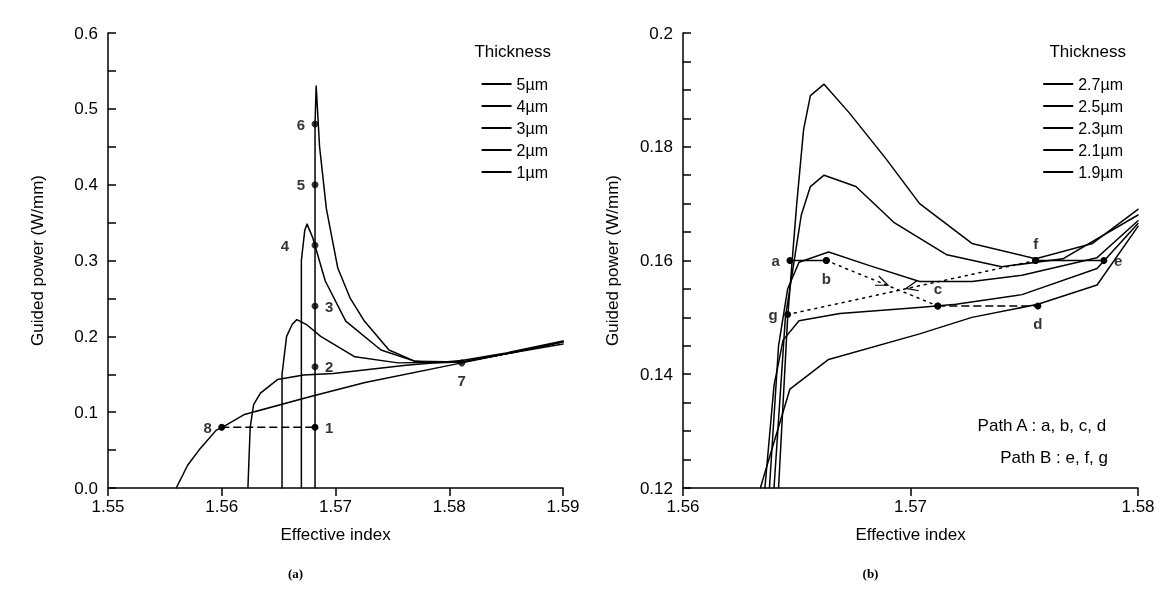  Describe the element at coordinates (295, 573) in the screenshot. I see `text: (a)` at that location.